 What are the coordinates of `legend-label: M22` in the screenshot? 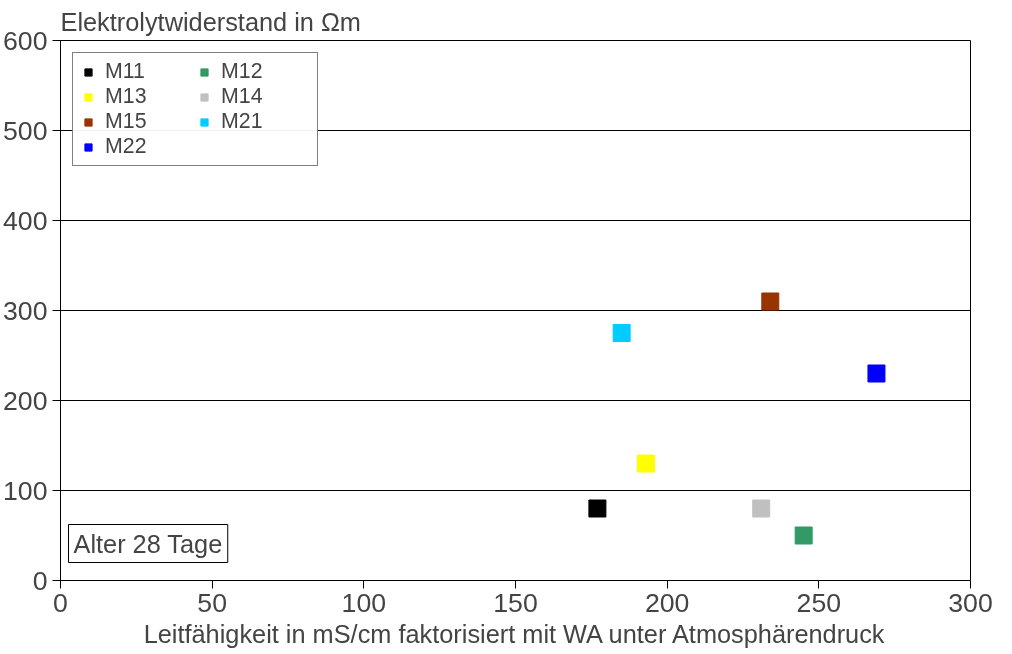 It's located at (126, 146).